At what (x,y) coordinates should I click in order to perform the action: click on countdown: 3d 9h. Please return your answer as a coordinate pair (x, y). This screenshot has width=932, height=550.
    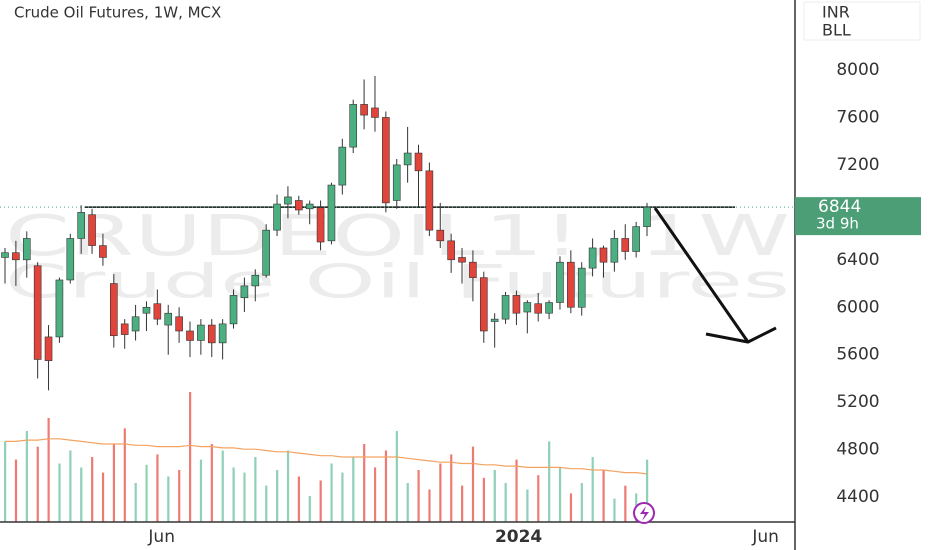
    Looking at the image, I should click on (837, 224).